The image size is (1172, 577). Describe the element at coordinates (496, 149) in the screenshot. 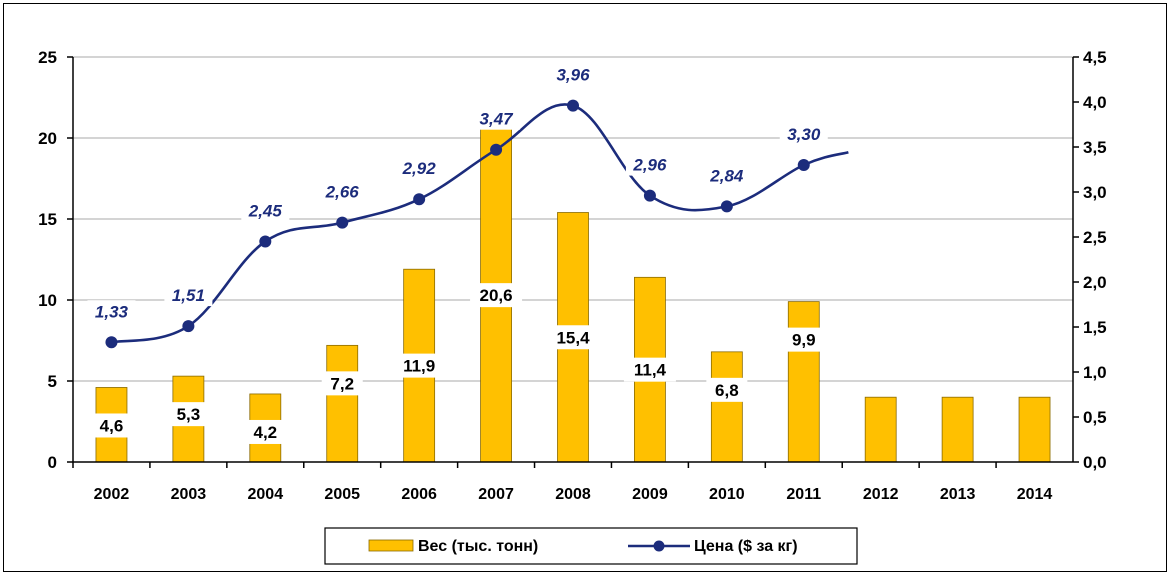

I see `price-point-2007` at that location.